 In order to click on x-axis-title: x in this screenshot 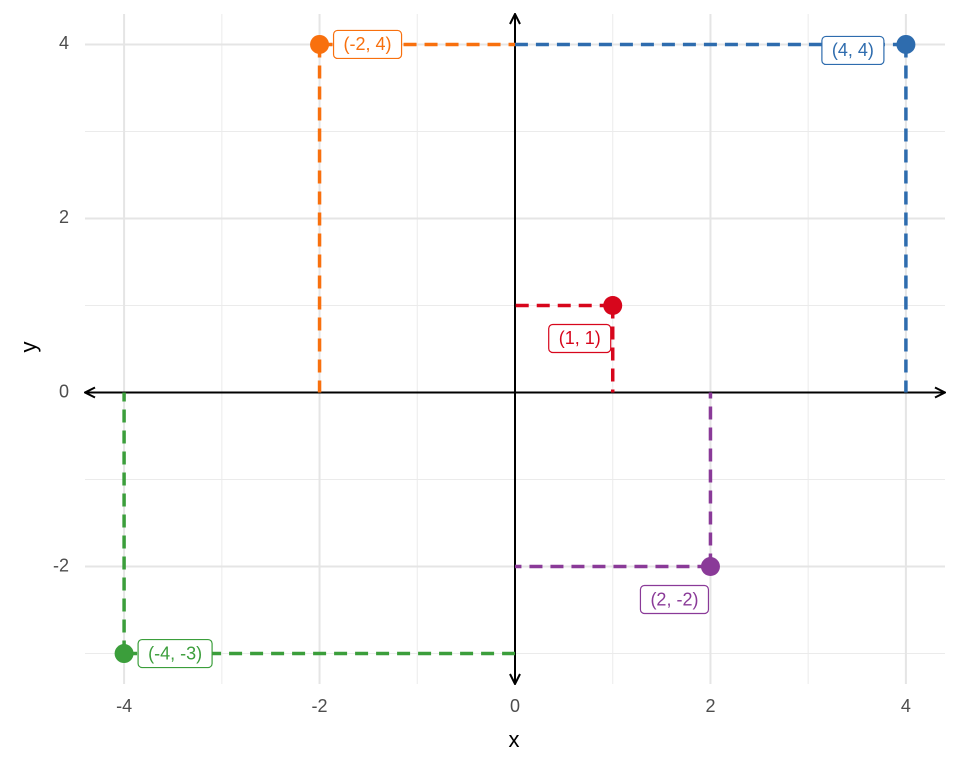, I will do `click(514, 739)`.